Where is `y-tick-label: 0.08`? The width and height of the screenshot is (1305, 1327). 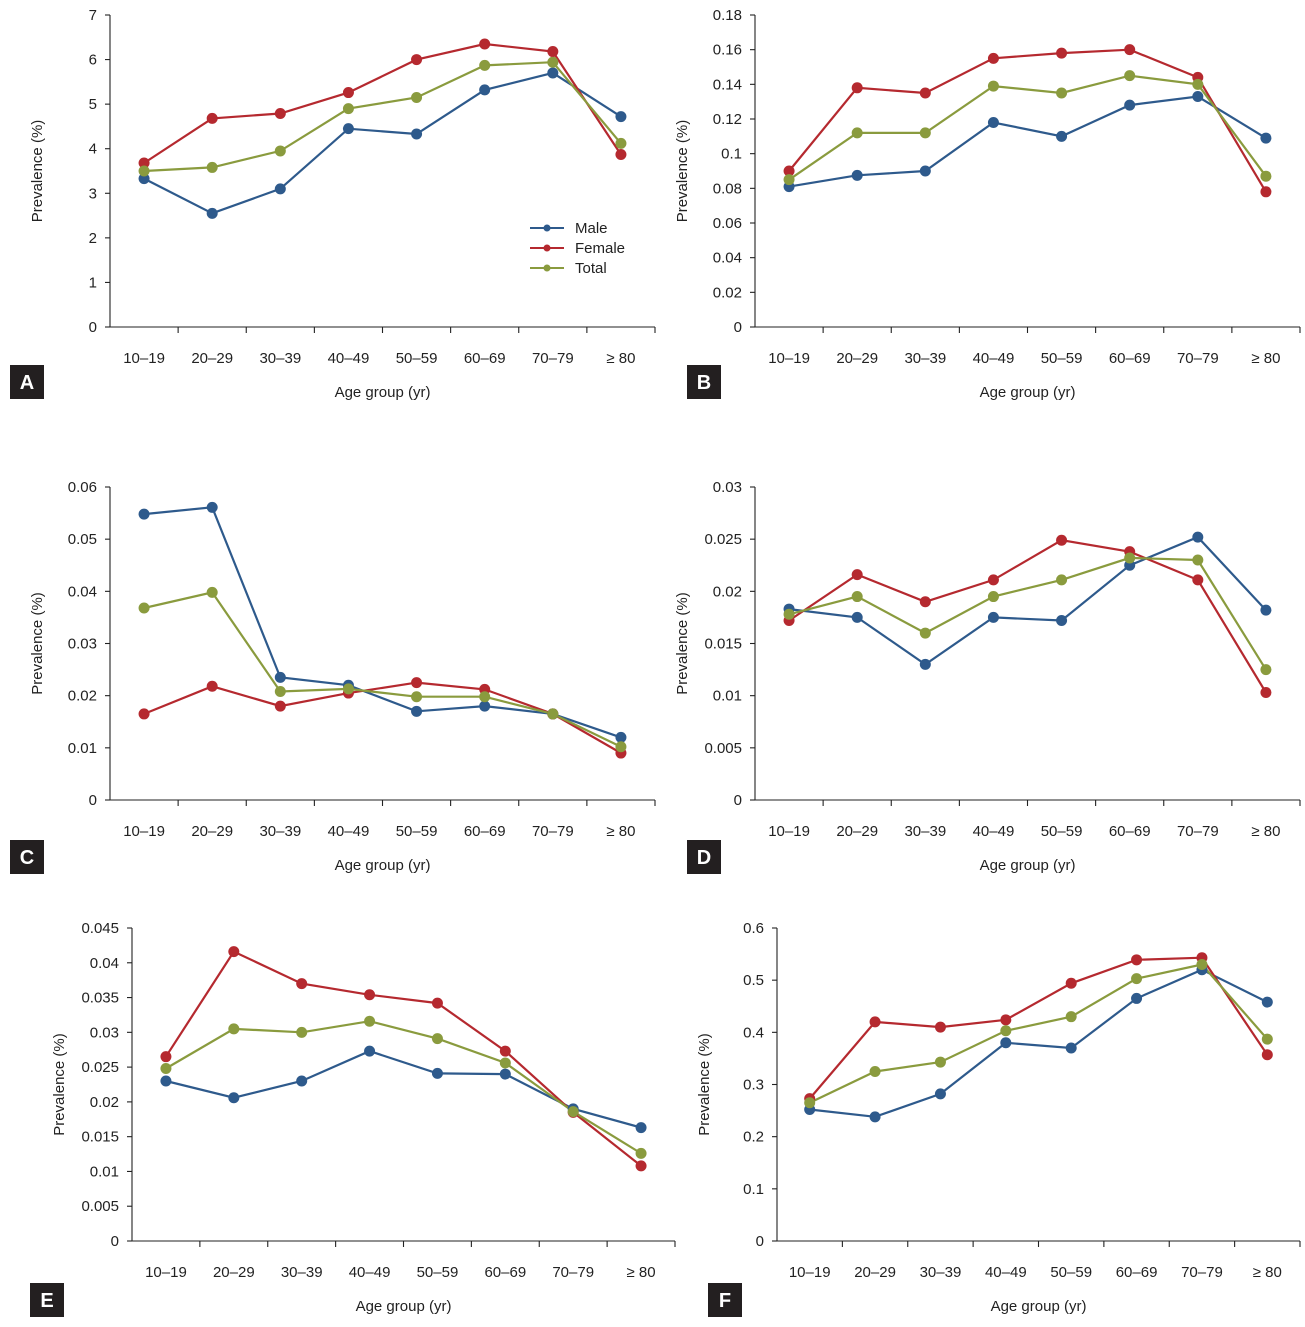
y-tick-label: 0.08 is located at coordinates (727, 188).